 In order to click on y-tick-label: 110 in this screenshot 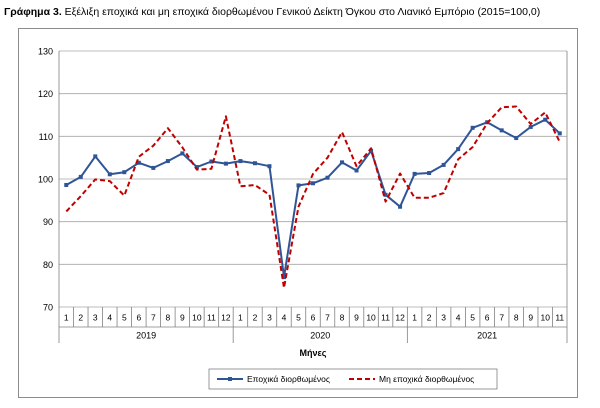, I will do `click(46, 137)`.